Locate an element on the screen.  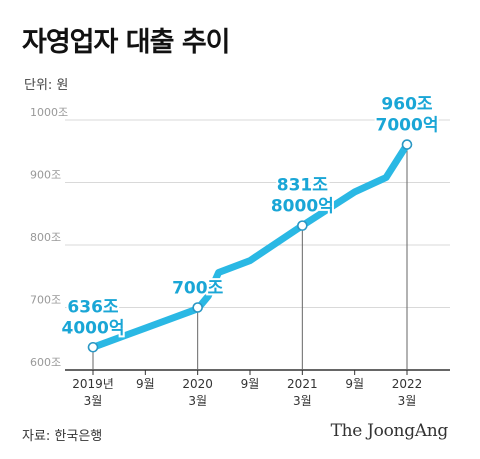
x-tick-label: 2022 is located at coordinates (407, 384).